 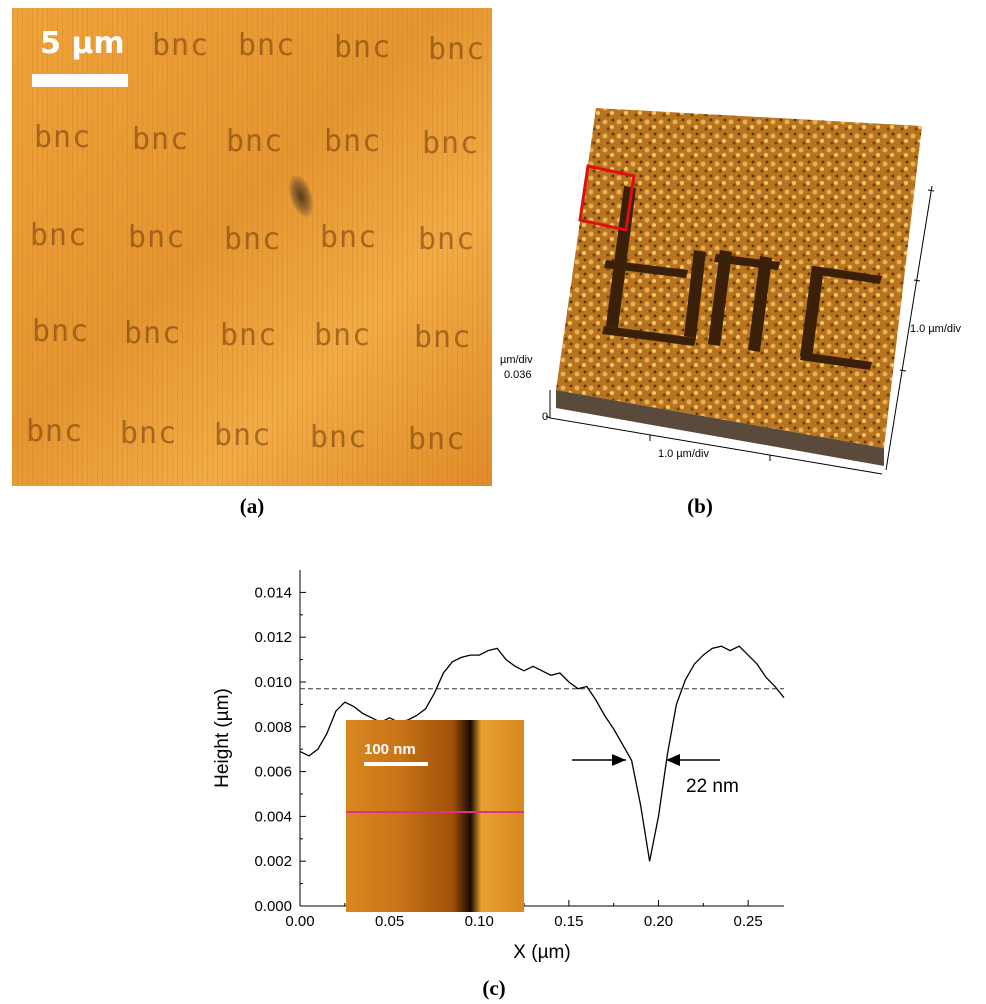 I want to click on scale-bar, so click(x=80, y=80).